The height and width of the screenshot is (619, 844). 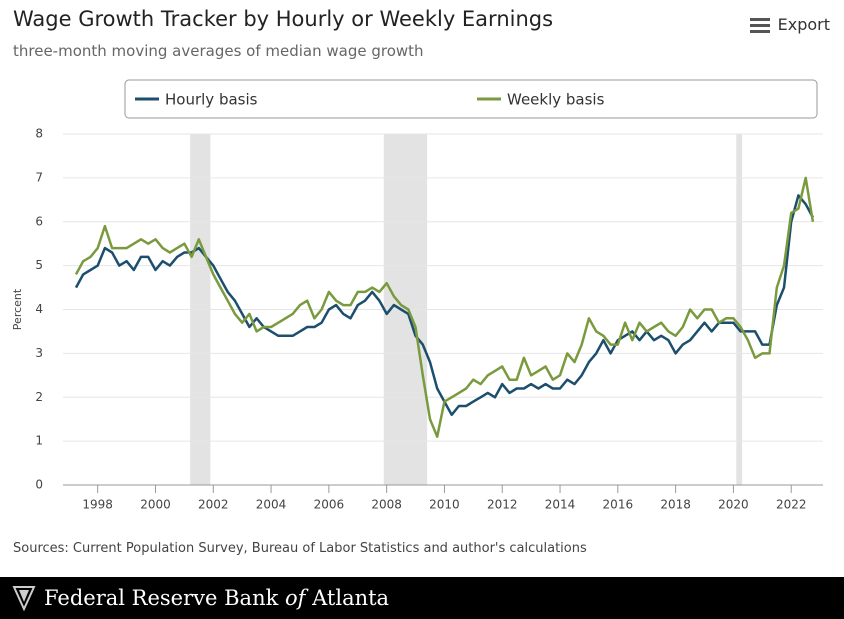 I want to click on y-tick-label: 3, so click(x=39, y=353).